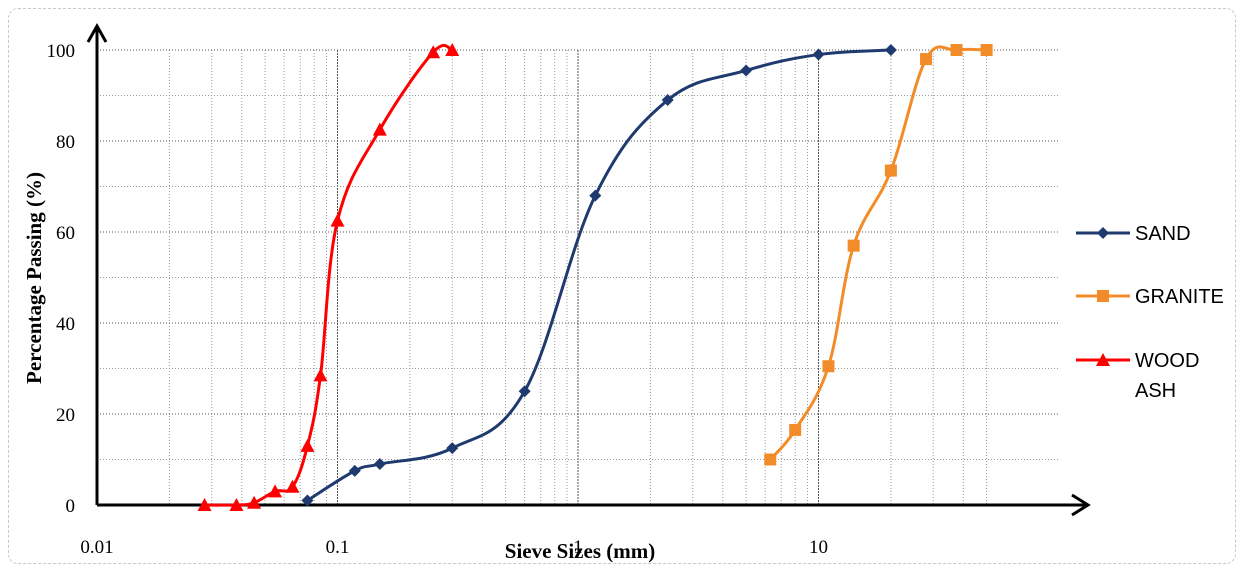  What do you see at coordinates (71, 506) in the screenshot?
I see `y-tick-label: 0` at bounding box center [71, 506].